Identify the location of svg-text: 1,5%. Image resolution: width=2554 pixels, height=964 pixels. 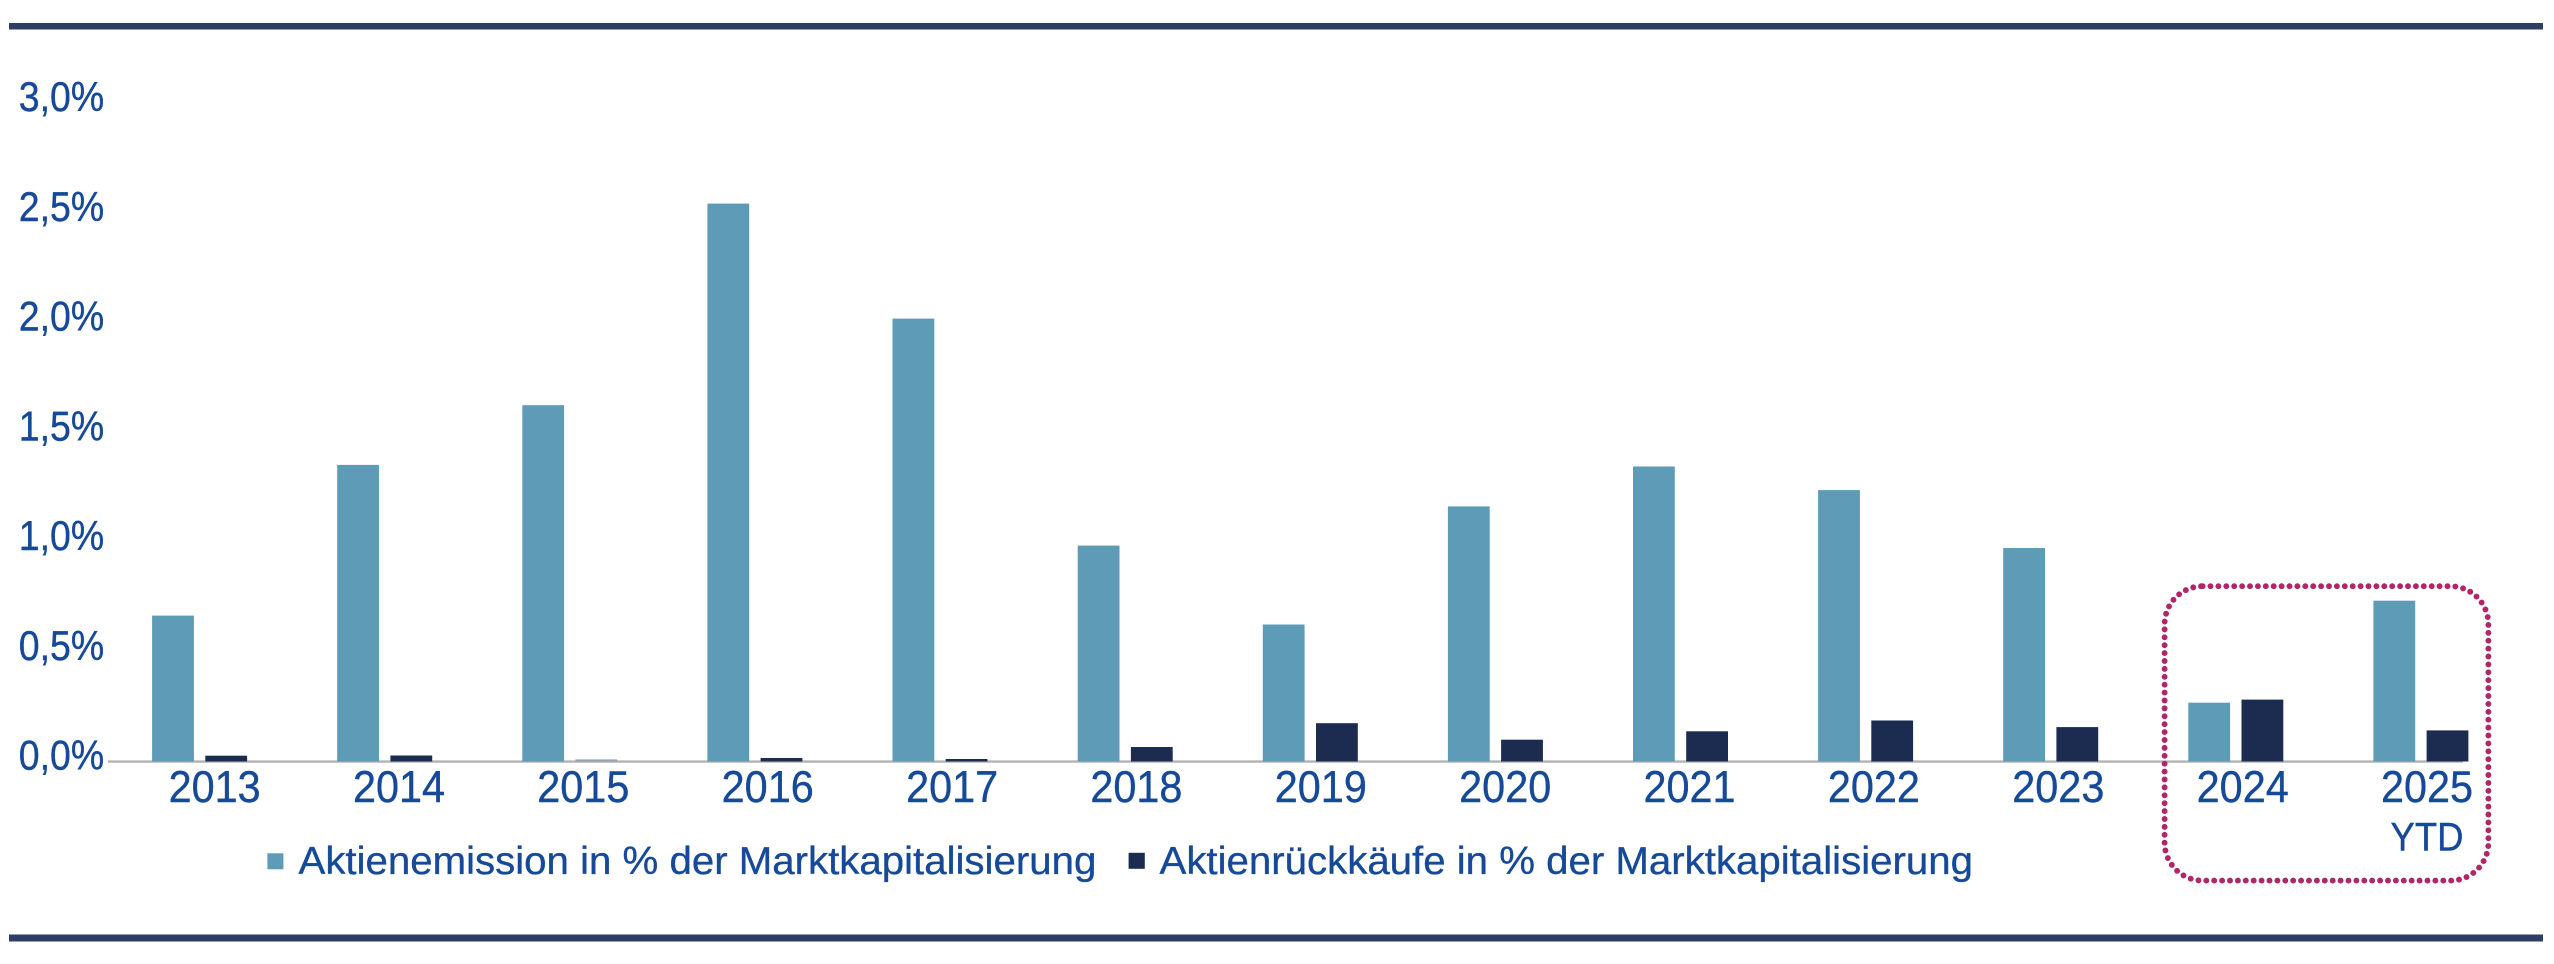
(61, 427).